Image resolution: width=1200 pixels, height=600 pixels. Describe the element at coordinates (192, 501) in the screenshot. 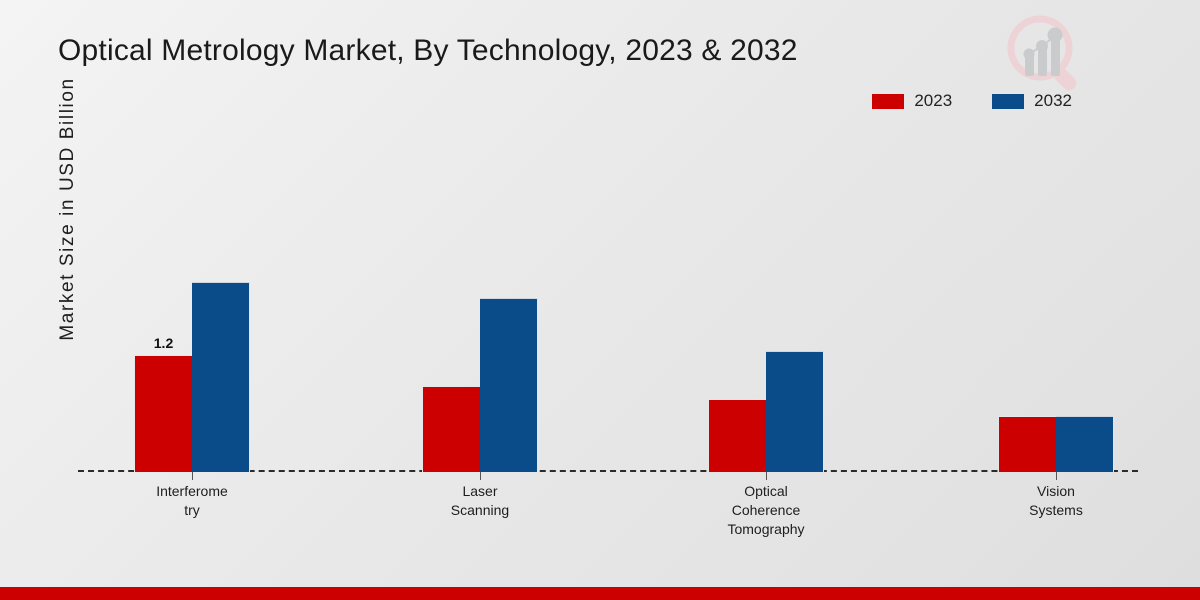

I see `category-label-interferometry: Interferome try` at that location.